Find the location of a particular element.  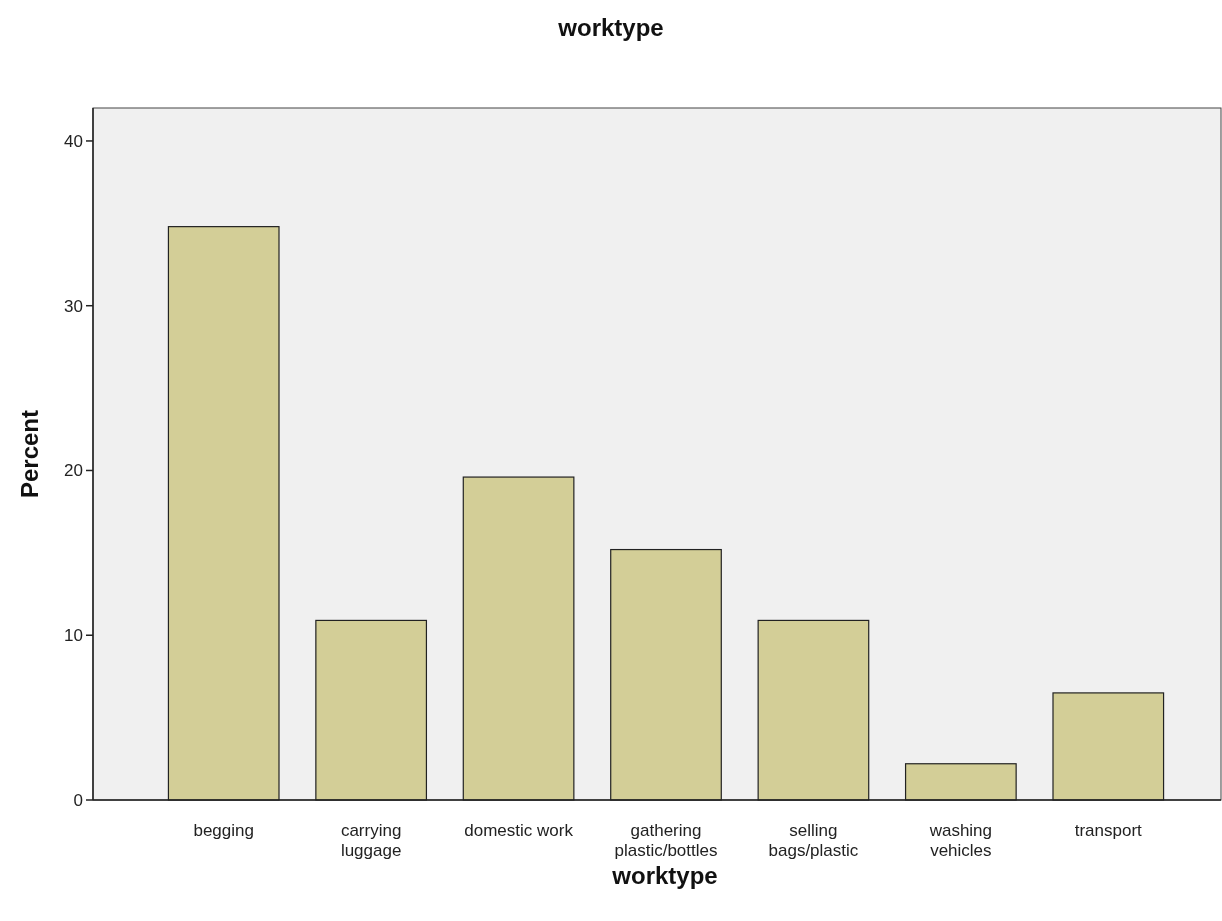

y-tick-label: 0 is located at coordinates (78, 800).